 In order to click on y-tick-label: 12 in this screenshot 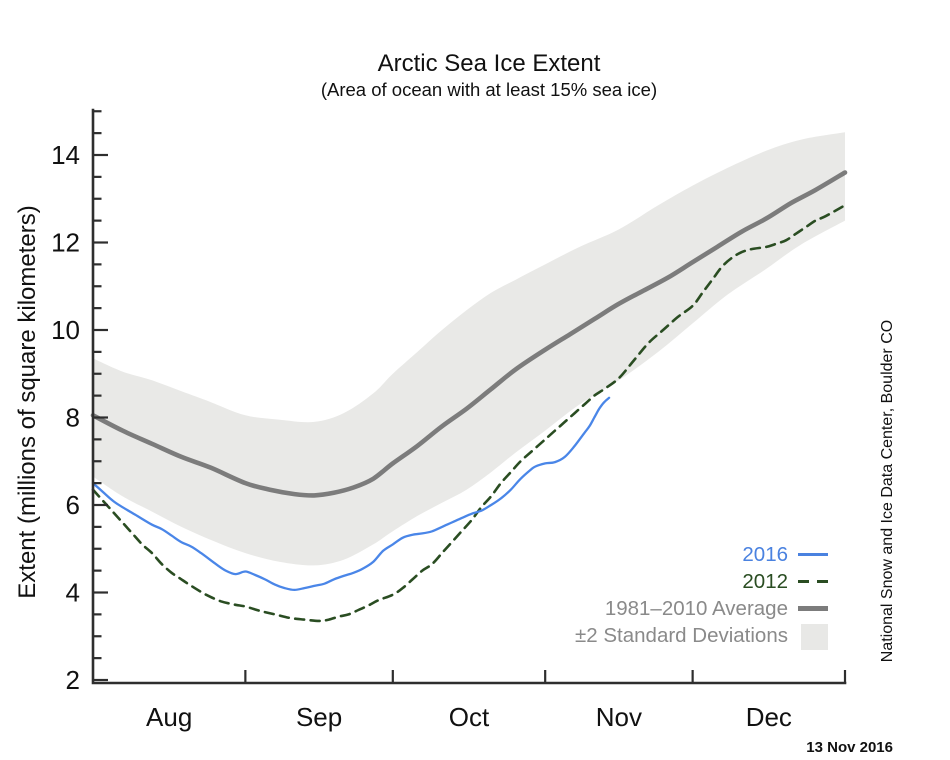, I will do `click(65, 243)`.